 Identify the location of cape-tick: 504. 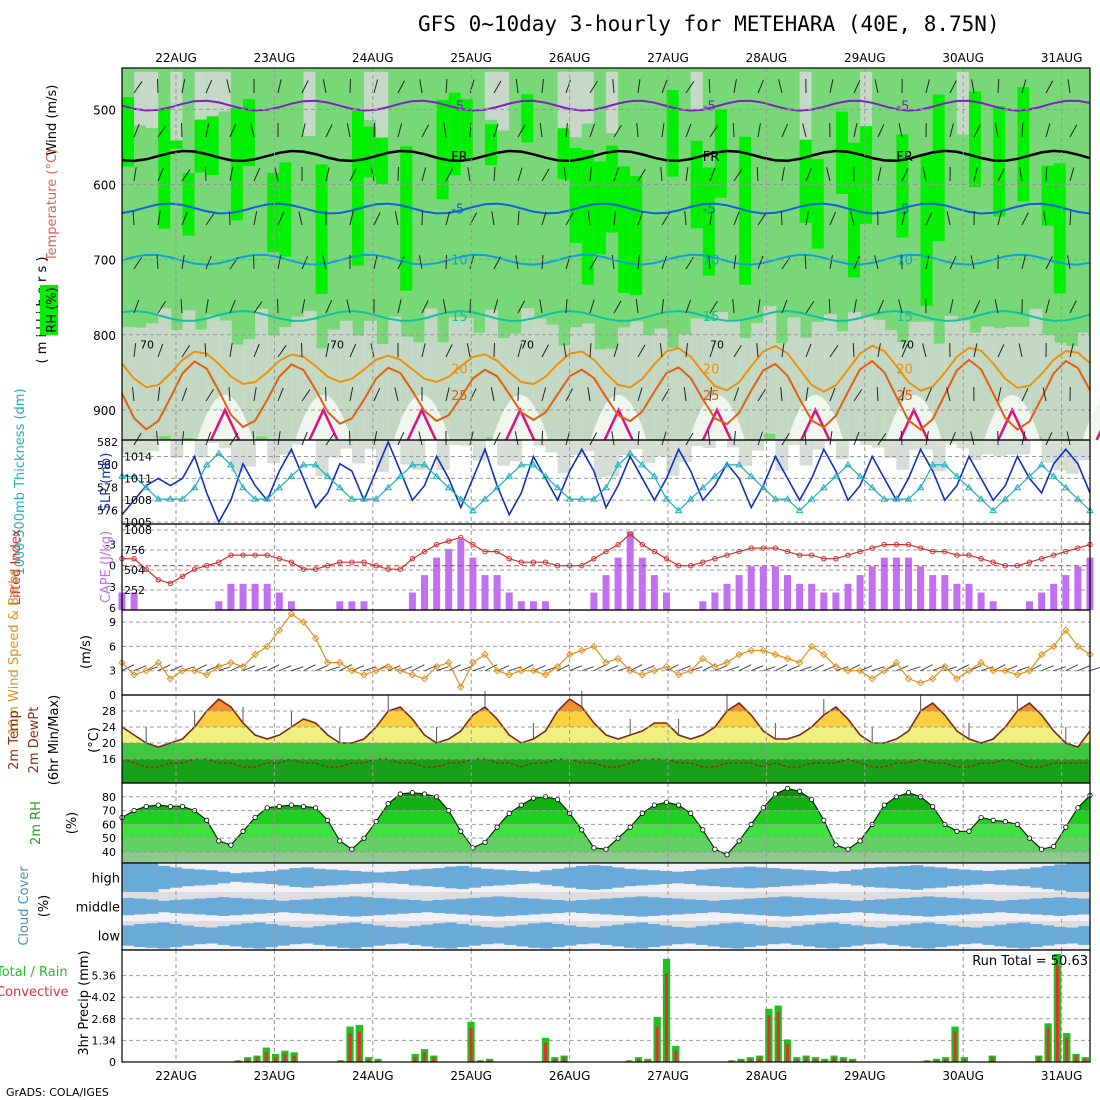
(134, 570).